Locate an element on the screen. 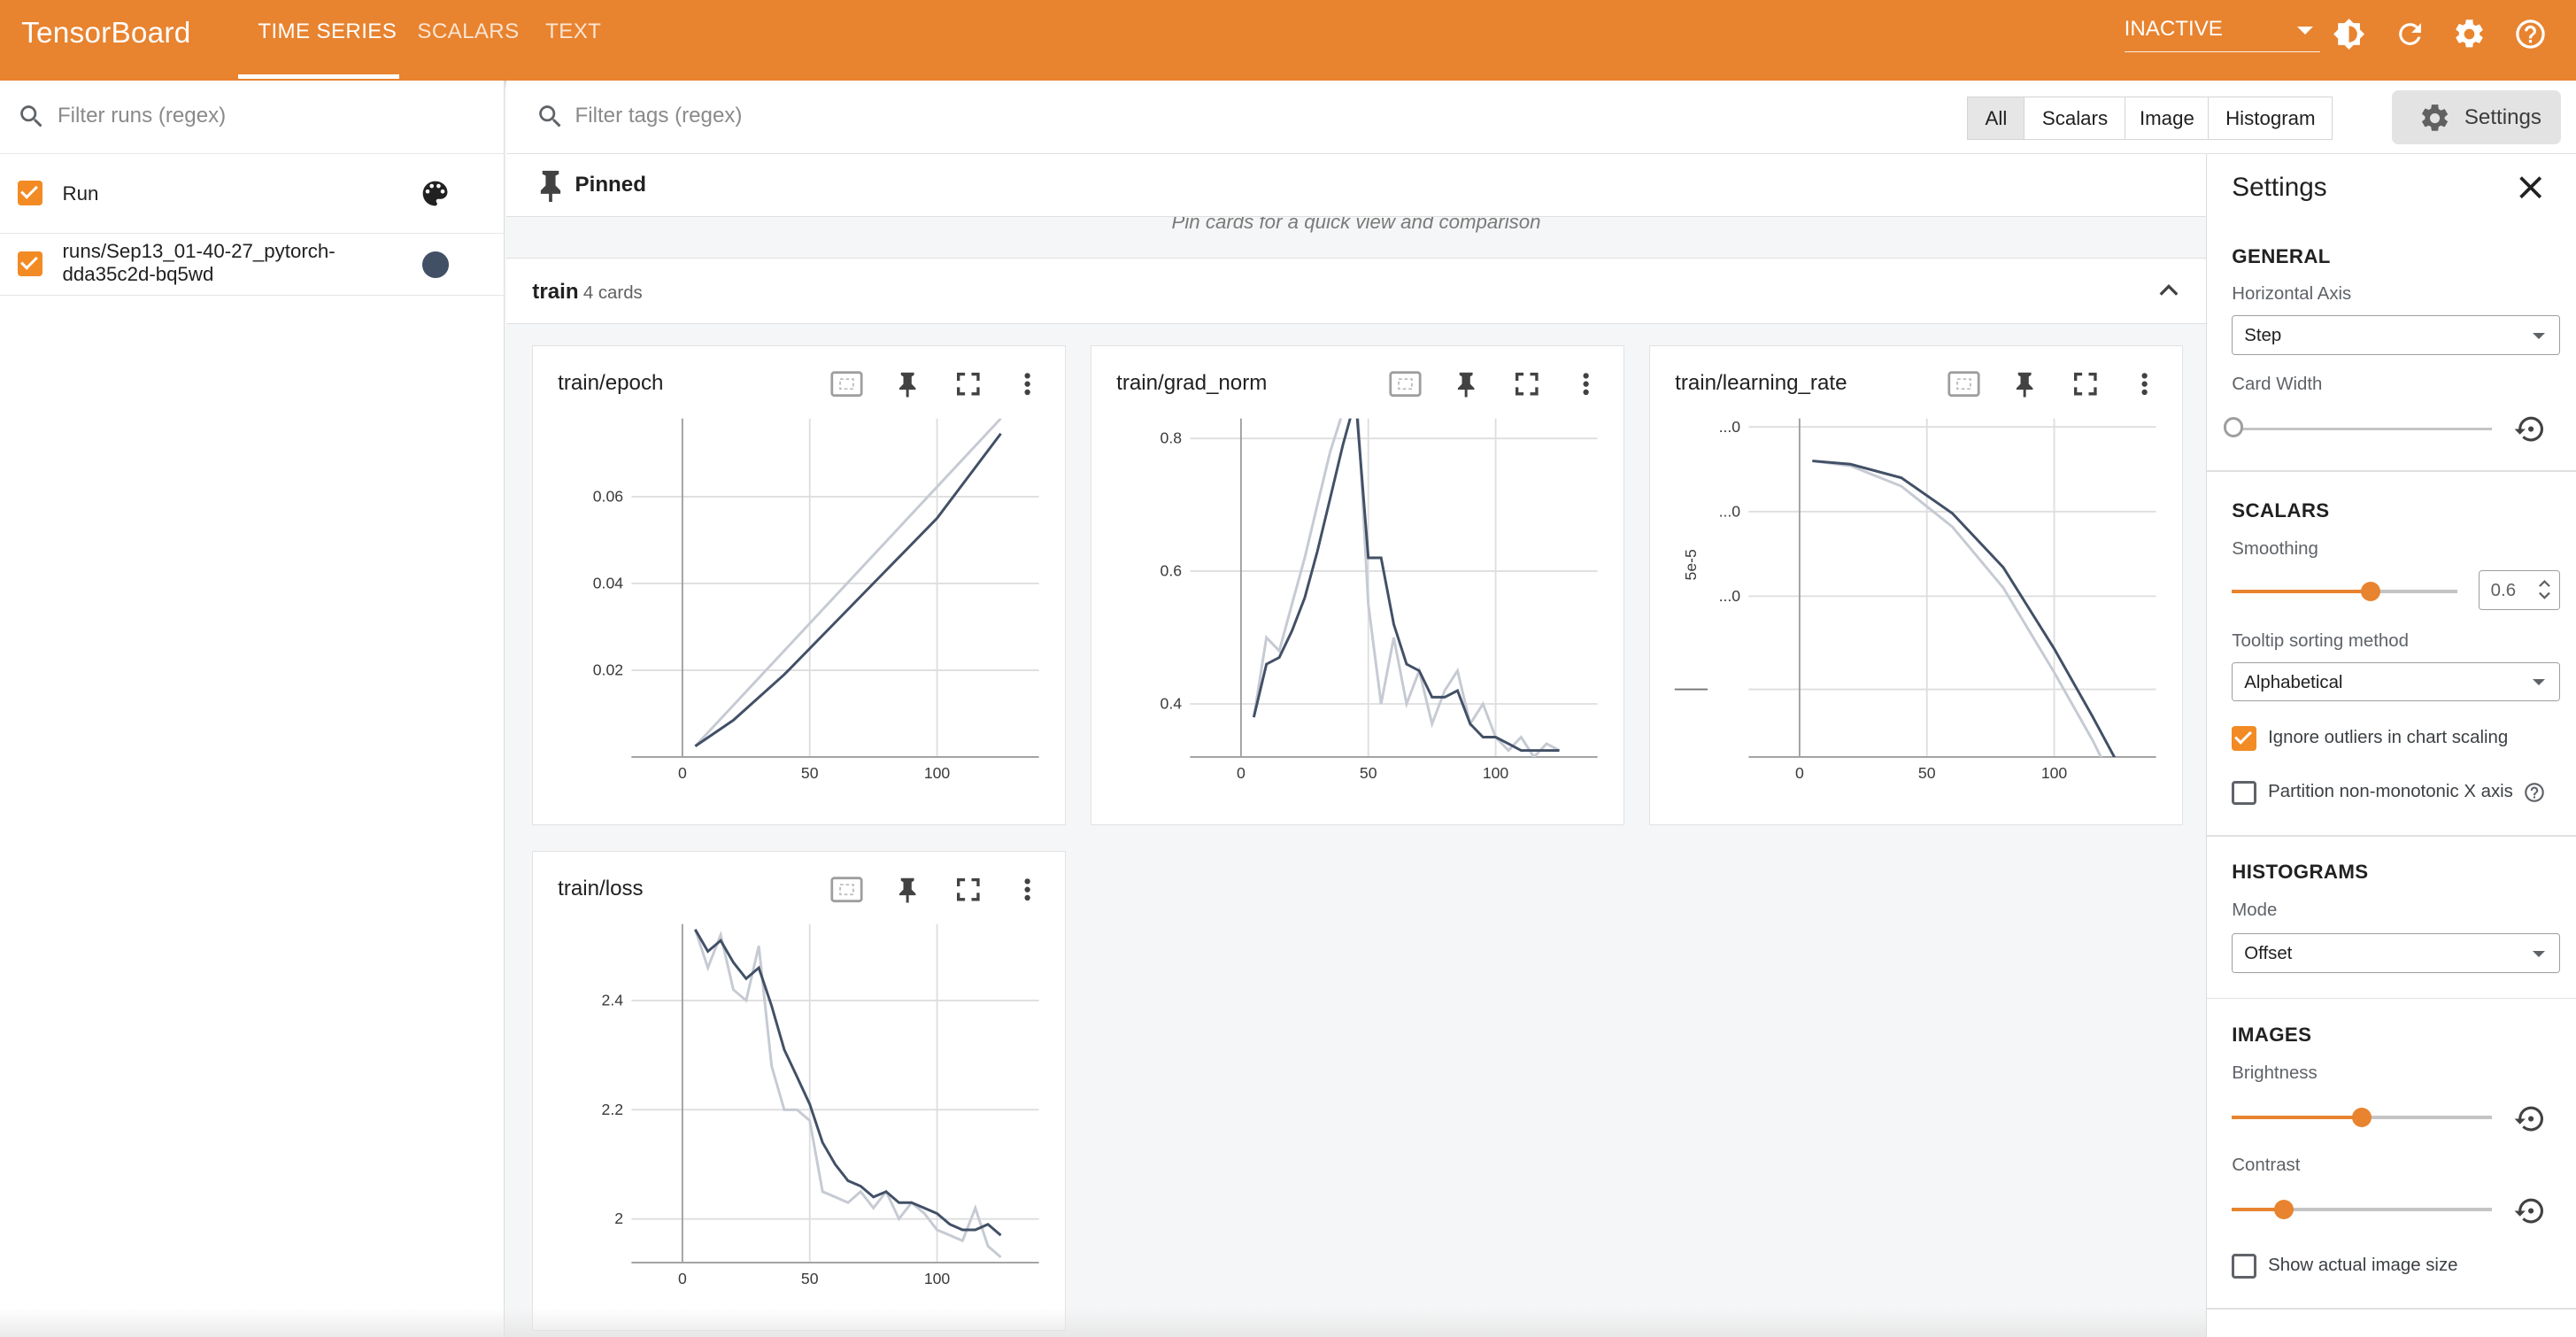 The image size is (2576, 1337). brightness-slider-thumb is located at coordinates (2361, 1117).